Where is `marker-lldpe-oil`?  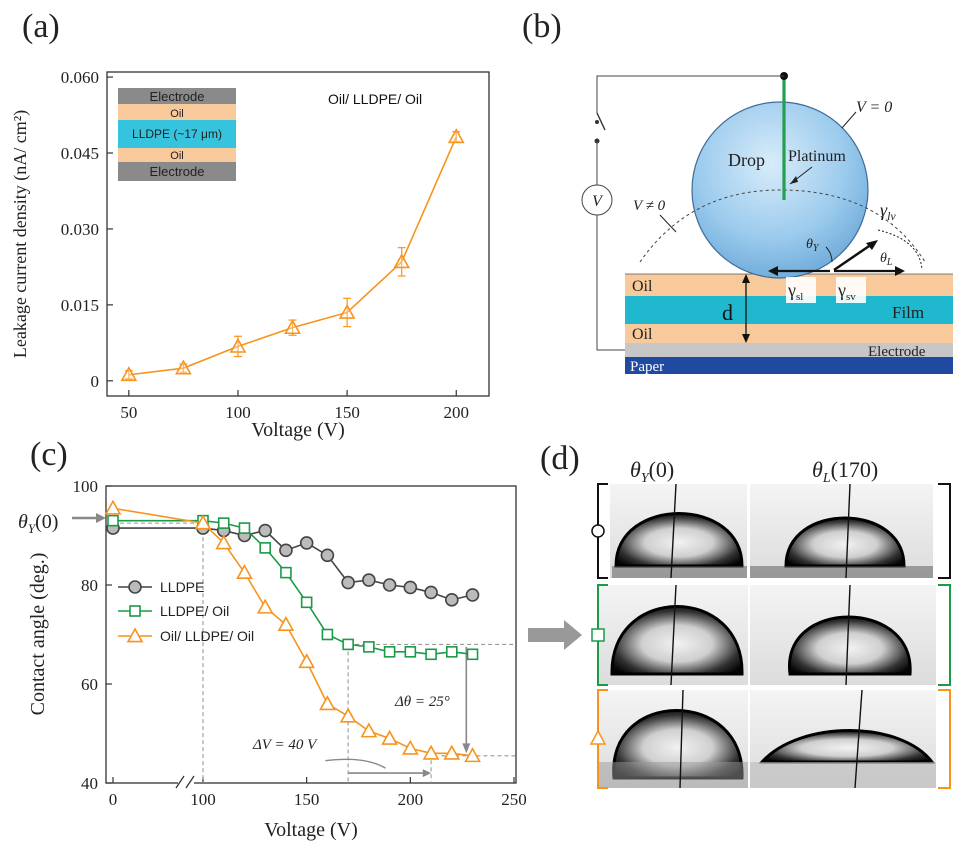 marker-lldpe-oil is located at coordinates (598, 635).